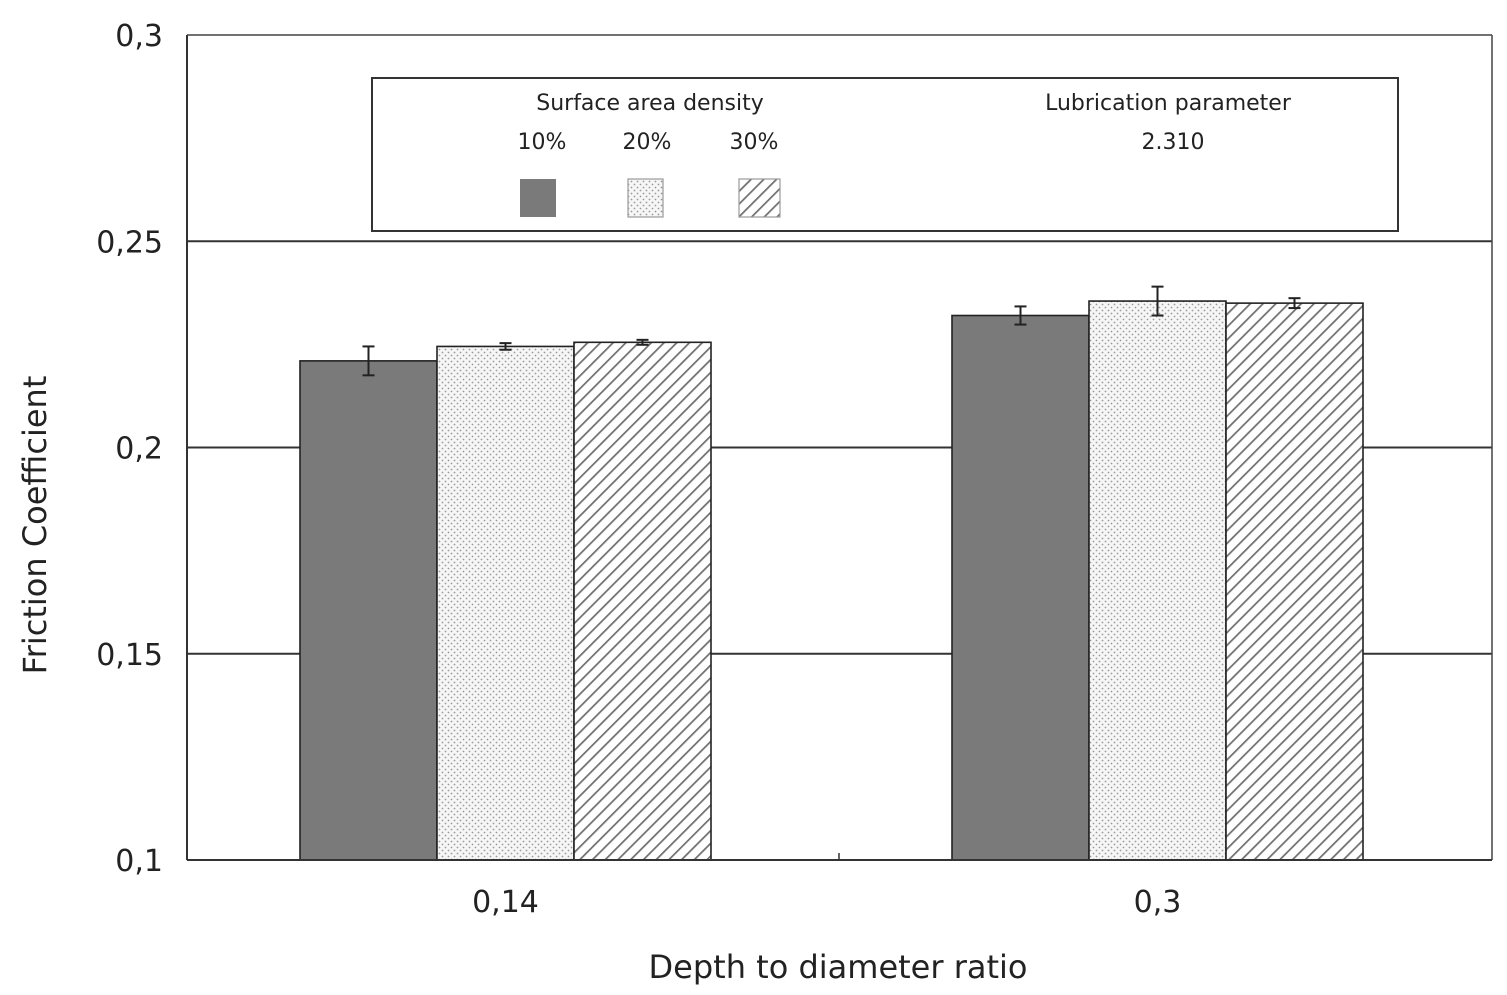 Image resolution: width=1507 pixels, height=995 pixels. Describe the element at coordinates (542, 142) in the screenshot. I see `legend-label: 10%` at that location.